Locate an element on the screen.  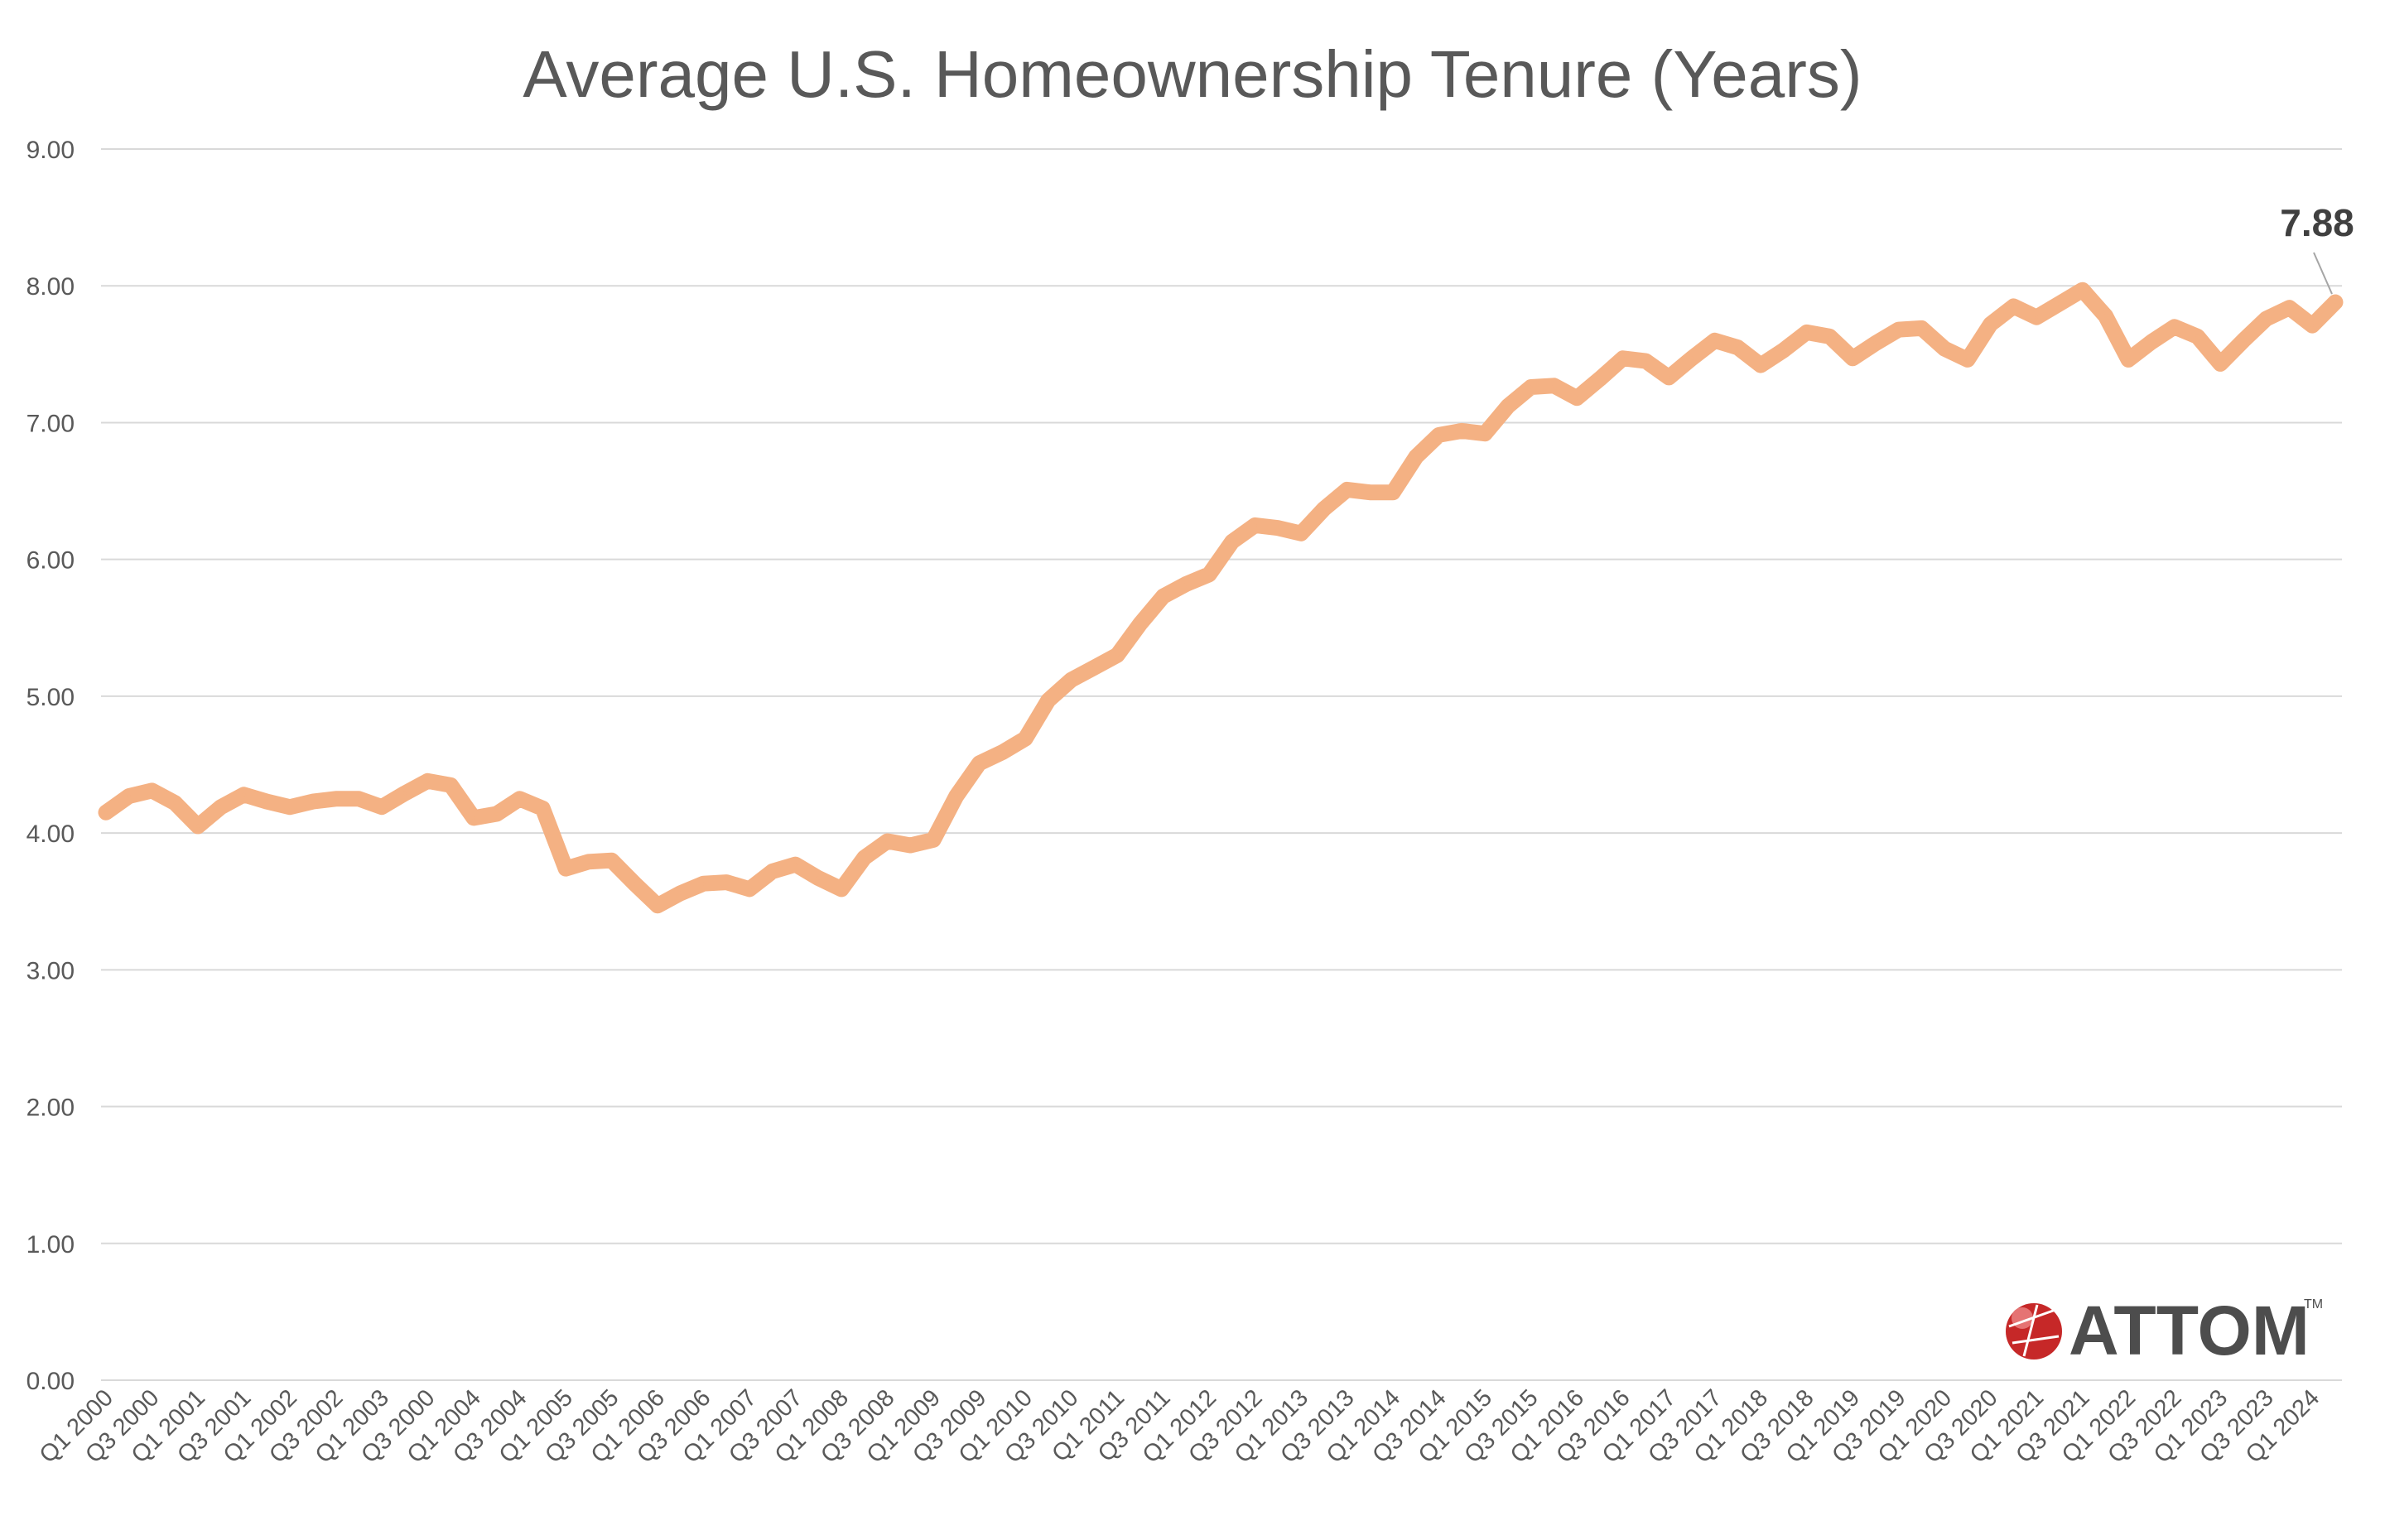
y-tick-label: 9.00 is located at coordinates (50, 150).